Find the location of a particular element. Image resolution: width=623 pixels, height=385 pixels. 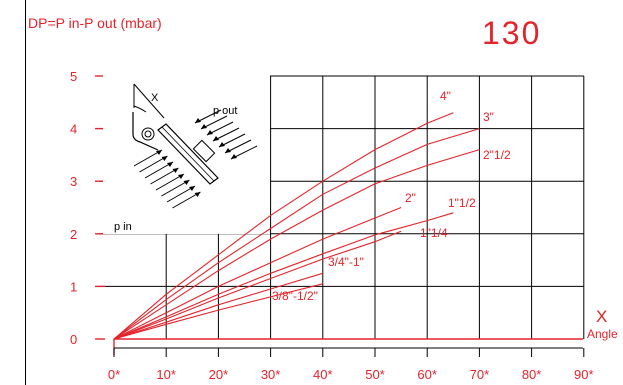

series-label: 3/8"-1/2" is located at coordinates (295, 296).